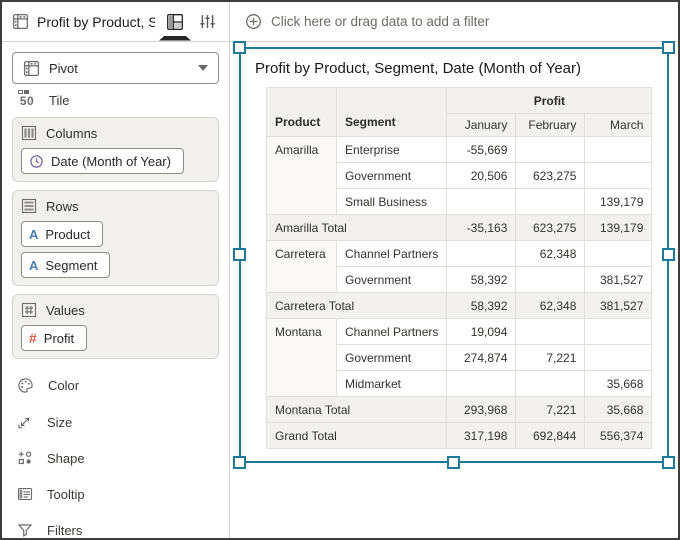 This screenshot has height=540, width=680. What do you see at coordinates (481, 227) in the screenshot?
I see `value-cell: -35,163` at bounding box center [481, 227].